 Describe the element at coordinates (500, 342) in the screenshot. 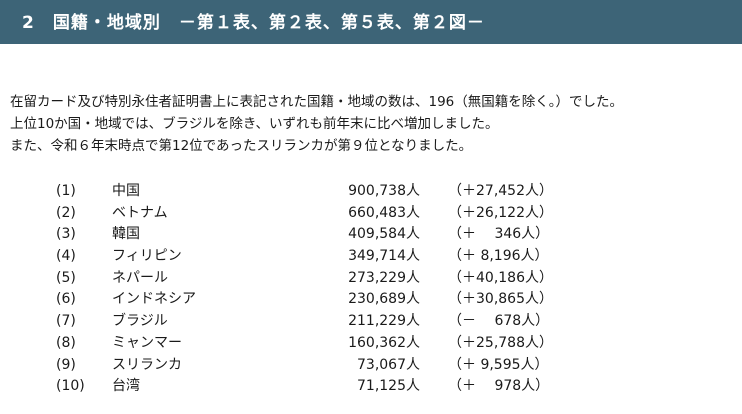

I see `change-from-previous-year: （＋25,788人）` at that location.